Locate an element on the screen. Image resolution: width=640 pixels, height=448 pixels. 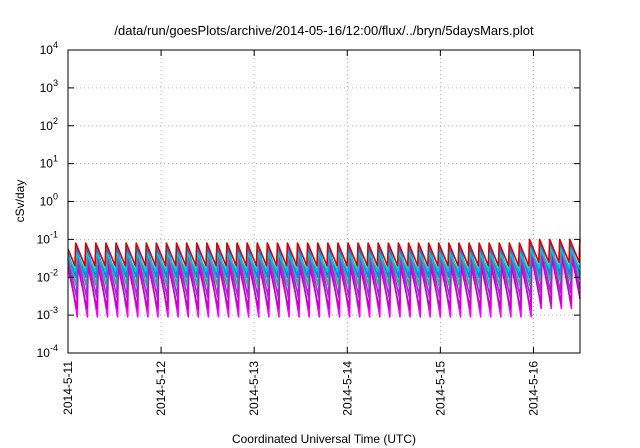
y-tick-label: 10⁻³ is located at coordinates (47, 313).